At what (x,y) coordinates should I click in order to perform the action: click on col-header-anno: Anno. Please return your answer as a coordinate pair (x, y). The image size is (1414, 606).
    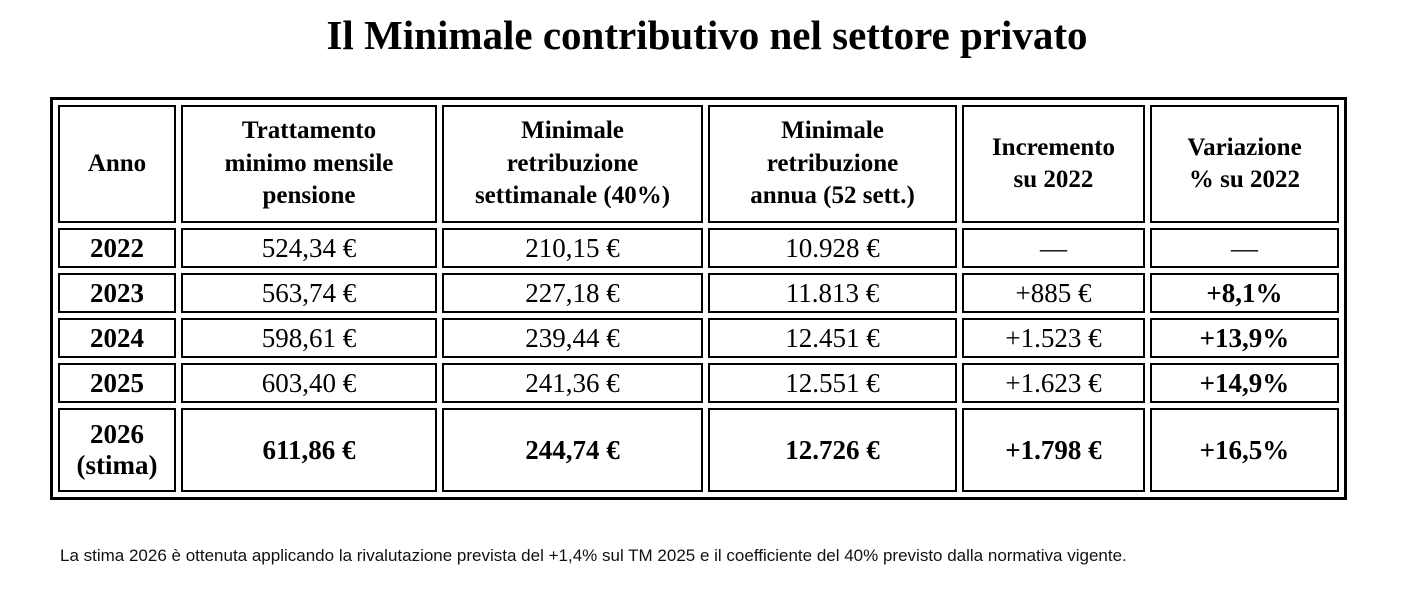
    Looking at the image, I should click on (117, 164).